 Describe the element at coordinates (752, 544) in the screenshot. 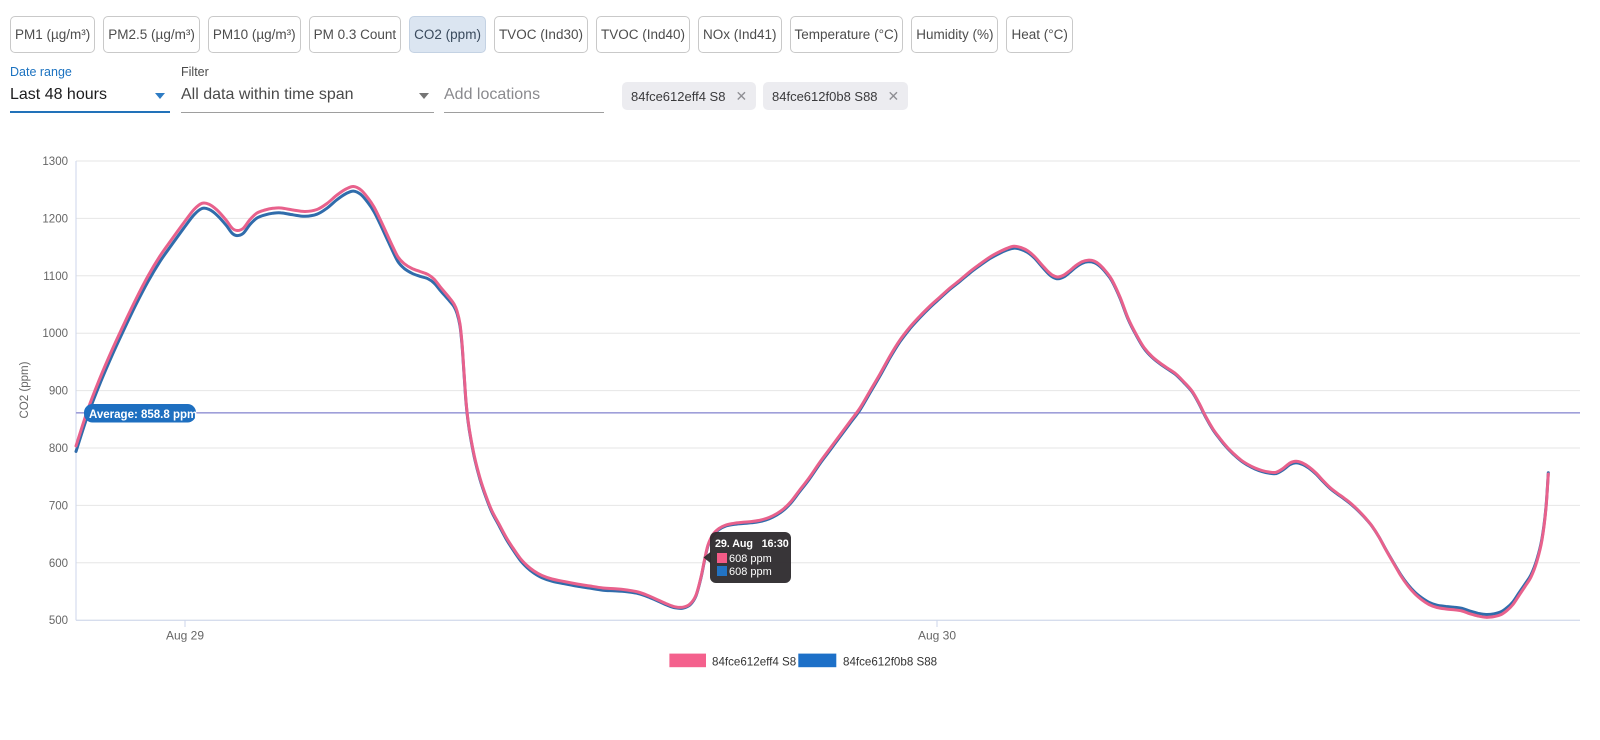

I see `svg-text: 29. Aug 16:30` at that location.